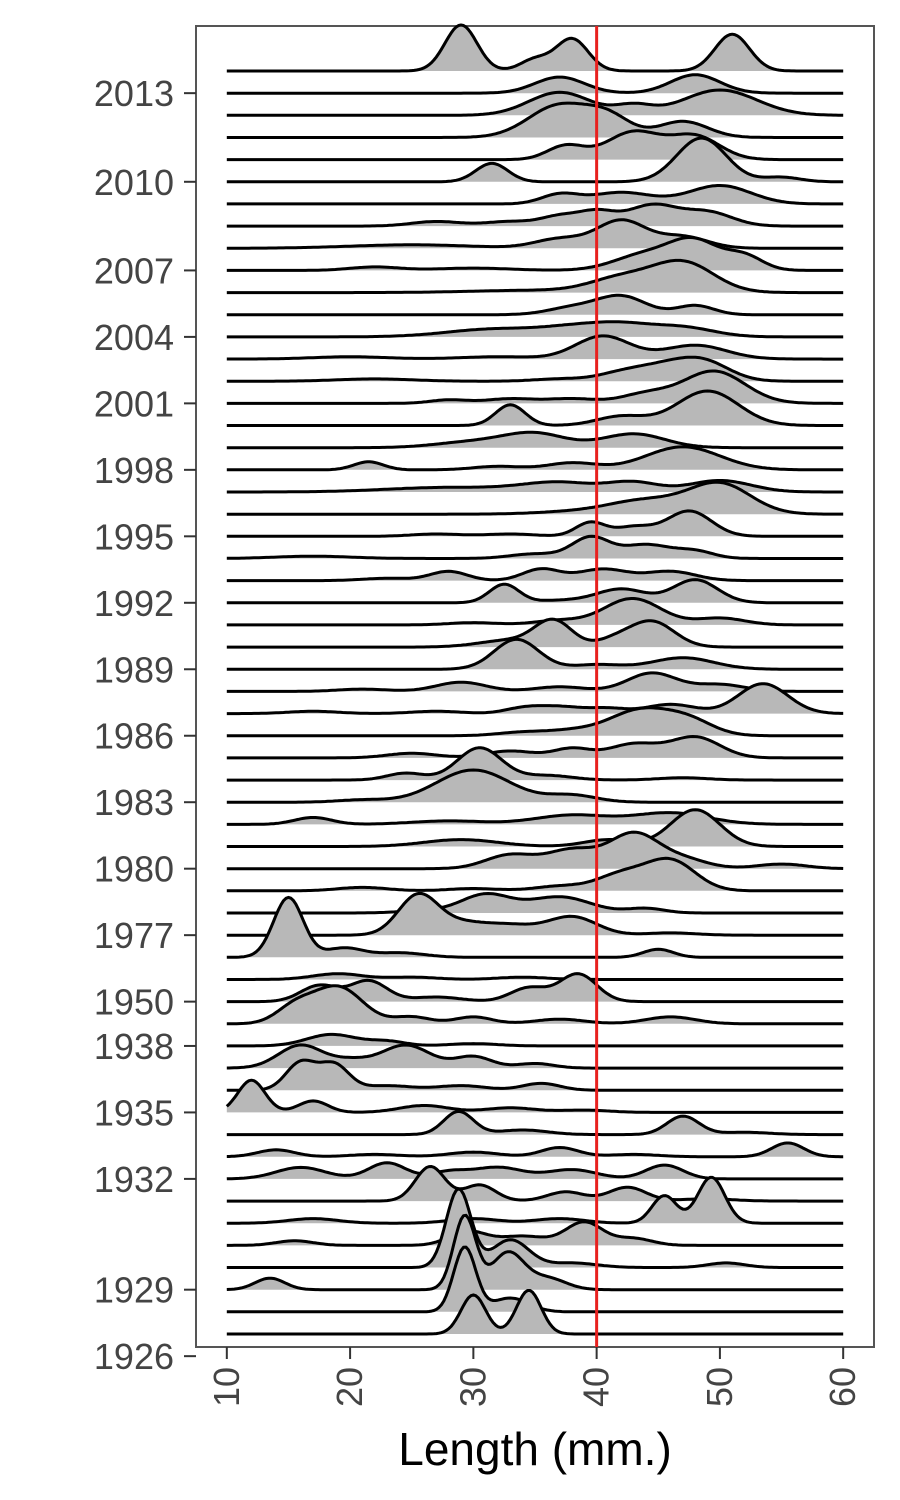  What do you see at coordinates (134, 935) in the screenshot?
I see `y-tick-label: 1977` at bounding box center [134, 935].